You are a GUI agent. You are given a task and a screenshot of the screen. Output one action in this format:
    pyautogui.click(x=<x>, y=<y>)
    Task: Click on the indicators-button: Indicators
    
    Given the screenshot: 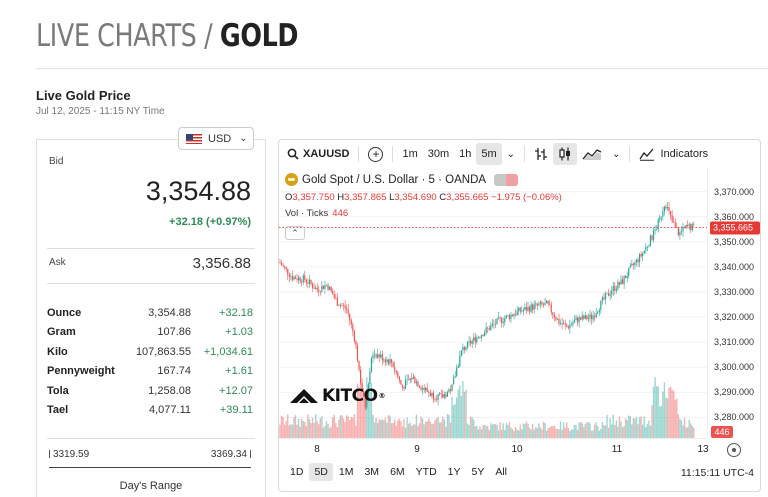 What is the action you would take?
    pyautogui.click(x=673, y=154)
    